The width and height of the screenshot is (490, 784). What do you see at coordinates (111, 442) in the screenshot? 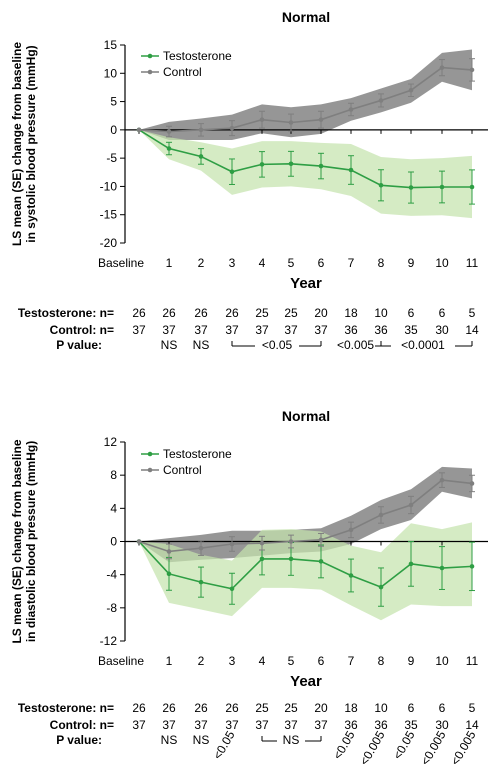
I see `y-tick-label: 12` at bounding box center [111, 442].